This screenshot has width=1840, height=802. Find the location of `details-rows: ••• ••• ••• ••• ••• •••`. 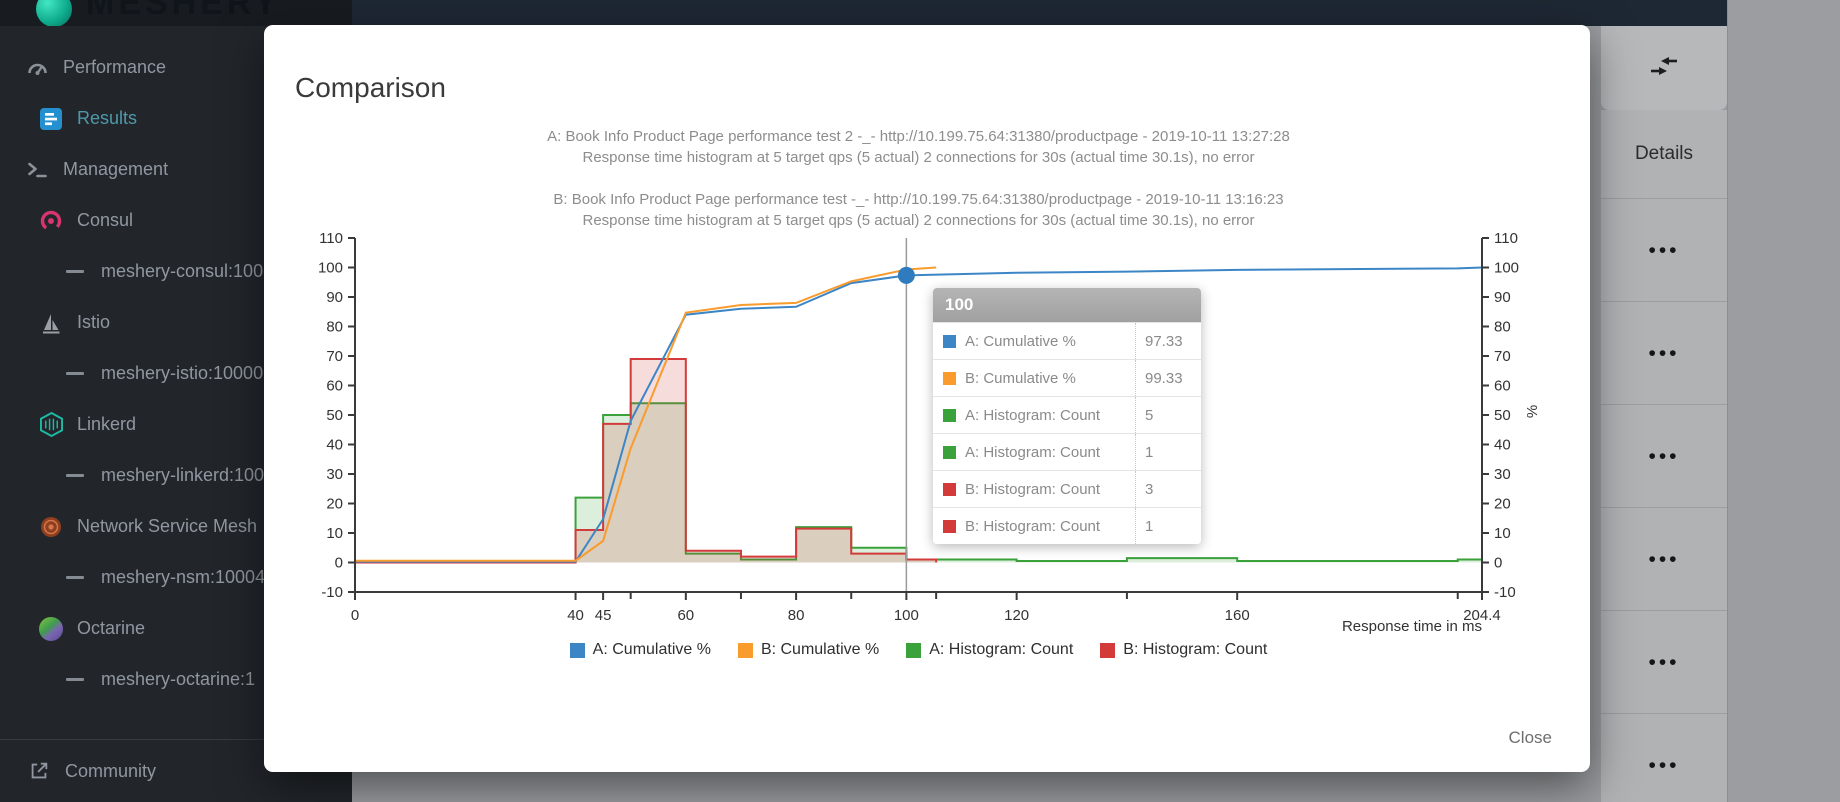

details-rows: ••• ••• ••• ••• ••• ••• is located at coordinates (1664, 500).